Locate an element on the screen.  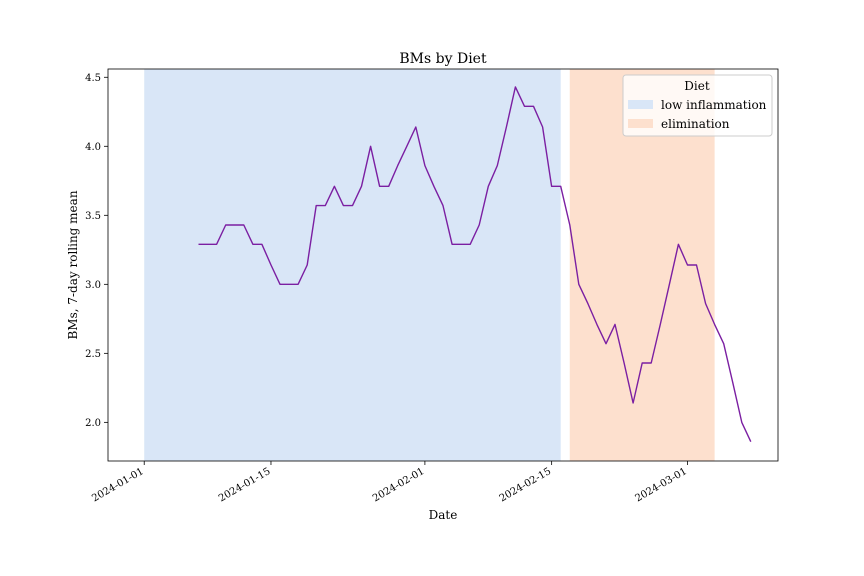
chart-title: BMs by Diet is located at coordinates (443, 59).